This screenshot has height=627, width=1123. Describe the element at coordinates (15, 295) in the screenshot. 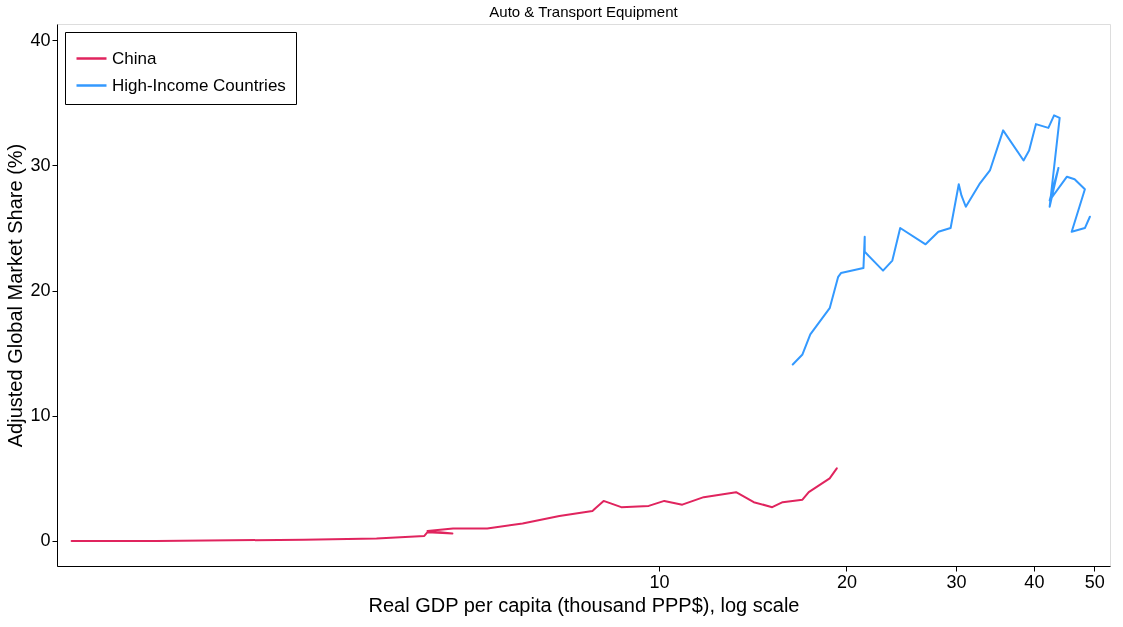

I see `y-axis-title: Adjusted Global Market Share (%)` at that location.